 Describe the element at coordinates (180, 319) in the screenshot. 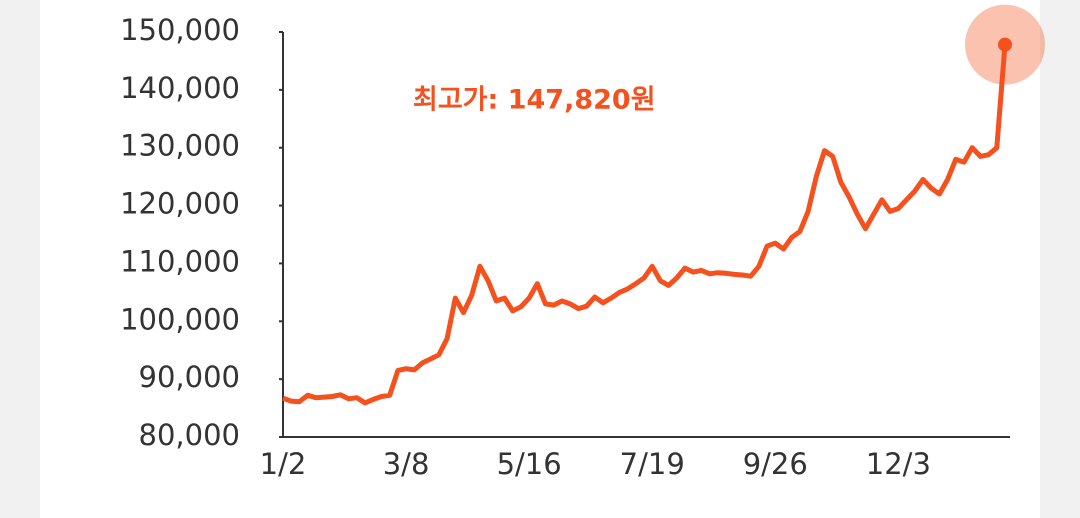

I see `y-tick-label: 100,000` at that location.